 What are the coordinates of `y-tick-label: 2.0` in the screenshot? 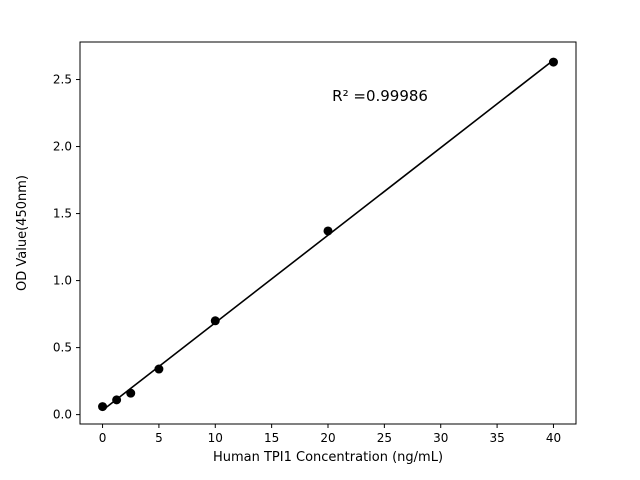 It's located at (62, 147).